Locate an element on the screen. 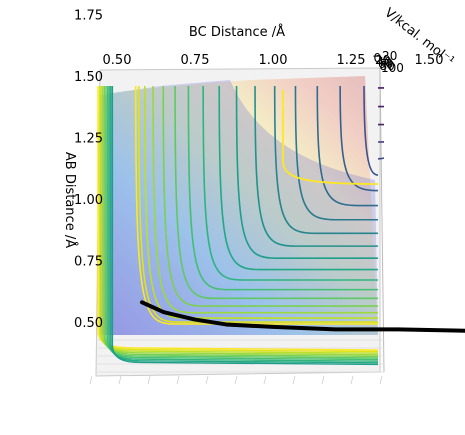 The height and width of the screenshot is (435, 465). z-tick-label: 40 is located at coordinates (384, 62).